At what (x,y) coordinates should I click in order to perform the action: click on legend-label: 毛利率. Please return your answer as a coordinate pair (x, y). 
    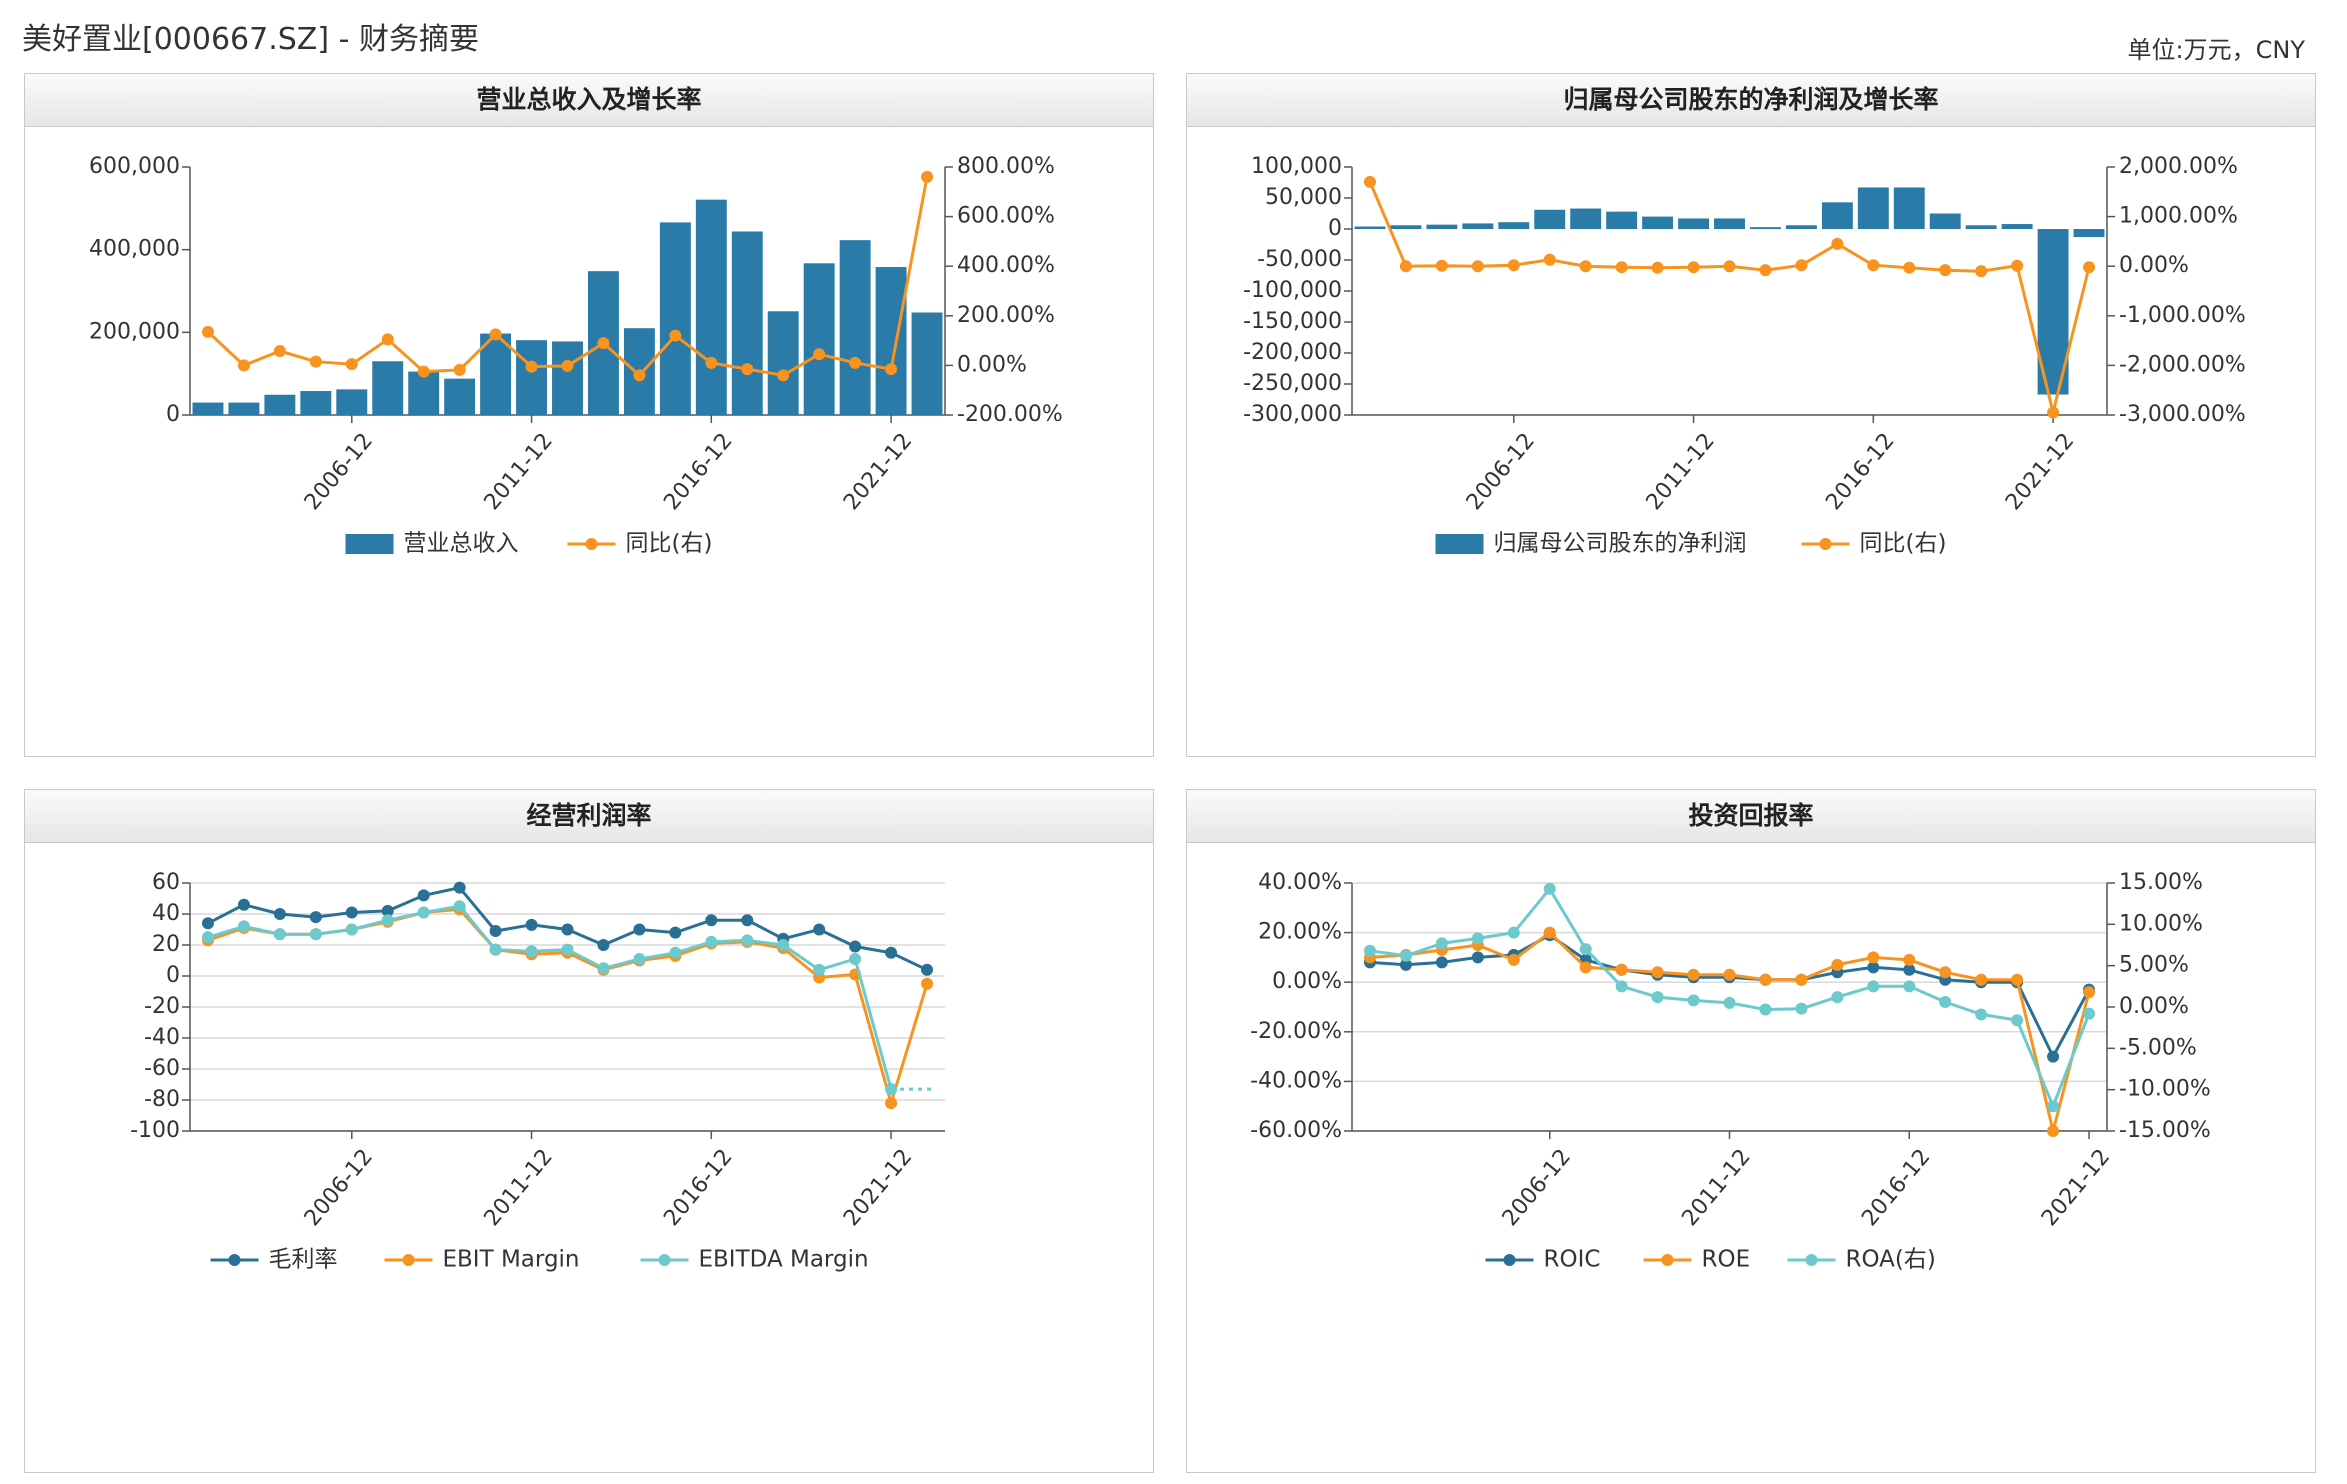
    Looking at the image, I should click on (303, 1260).